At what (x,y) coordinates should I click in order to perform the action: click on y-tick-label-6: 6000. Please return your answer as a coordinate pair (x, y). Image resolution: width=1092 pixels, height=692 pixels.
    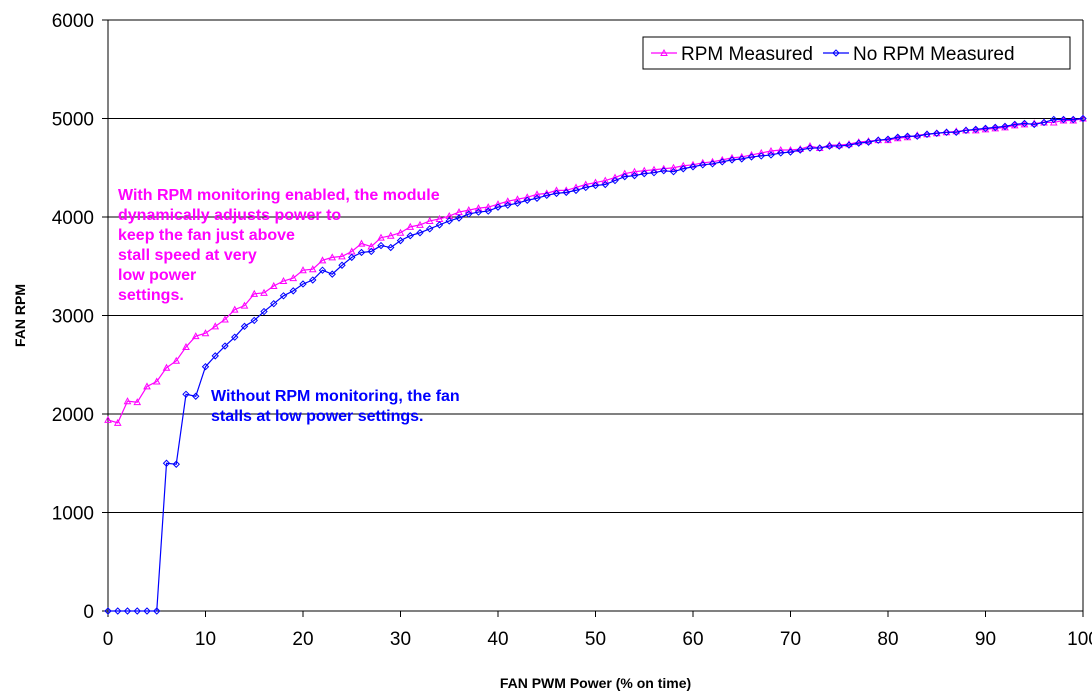
    Looking at the image, I should click on (73, 21).